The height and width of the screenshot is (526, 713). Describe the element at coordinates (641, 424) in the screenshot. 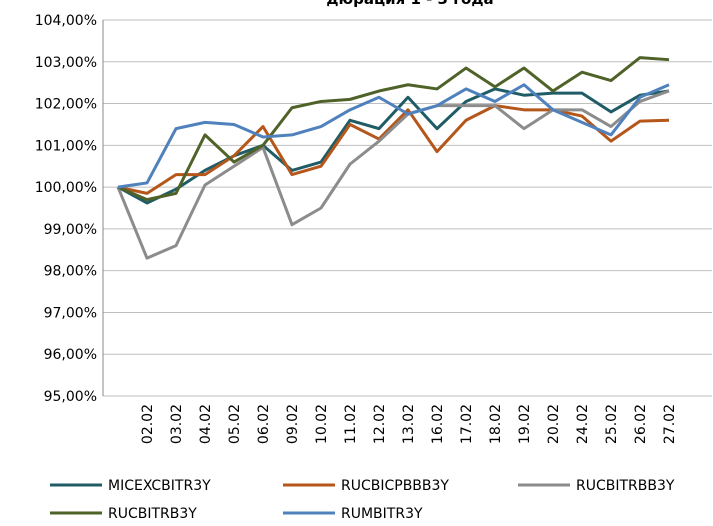

I see `x-tick-label: 26.02` at that location.